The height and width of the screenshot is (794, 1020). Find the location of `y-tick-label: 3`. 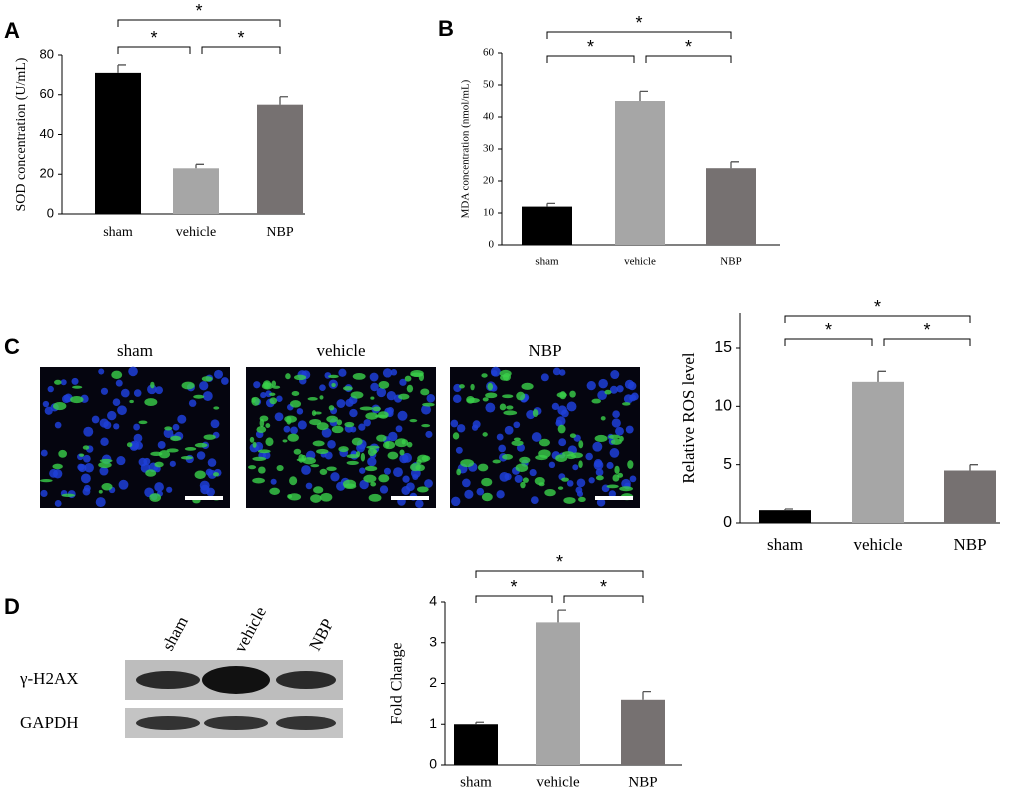

y-tick-label: 3 is located at coordinates (433, 641).